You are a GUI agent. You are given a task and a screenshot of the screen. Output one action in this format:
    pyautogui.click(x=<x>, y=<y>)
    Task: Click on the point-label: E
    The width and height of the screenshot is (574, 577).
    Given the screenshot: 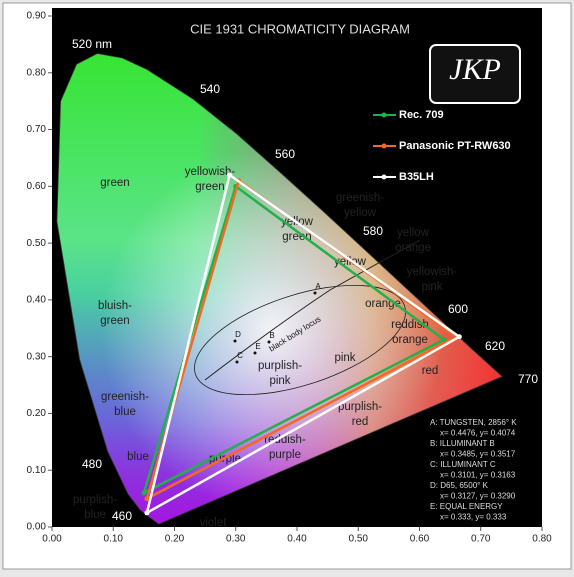 What is the action you would take?
    pyautogui.click(x=257, y=346)
    